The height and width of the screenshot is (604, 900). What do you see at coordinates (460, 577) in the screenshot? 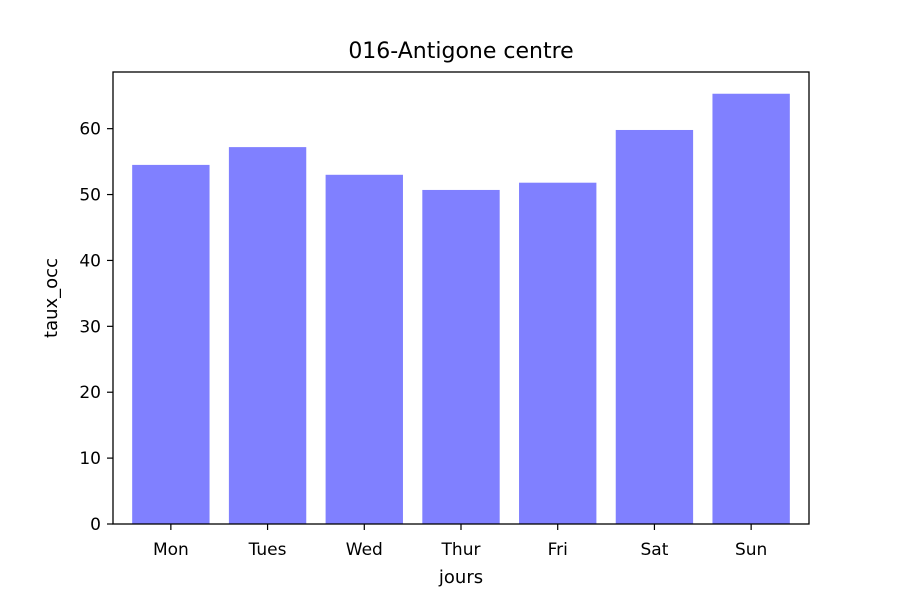
I see `x-axis-label: jours` at bounding box center [460, 577].